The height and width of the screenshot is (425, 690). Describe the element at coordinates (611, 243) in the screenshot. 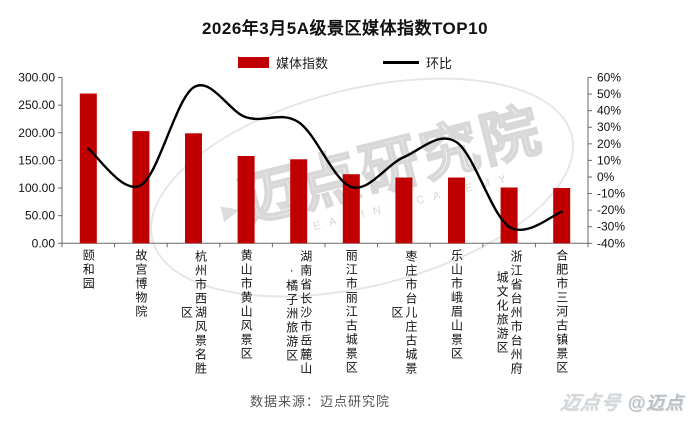

I see `y2-axis-tick-label: -40%` at that location.